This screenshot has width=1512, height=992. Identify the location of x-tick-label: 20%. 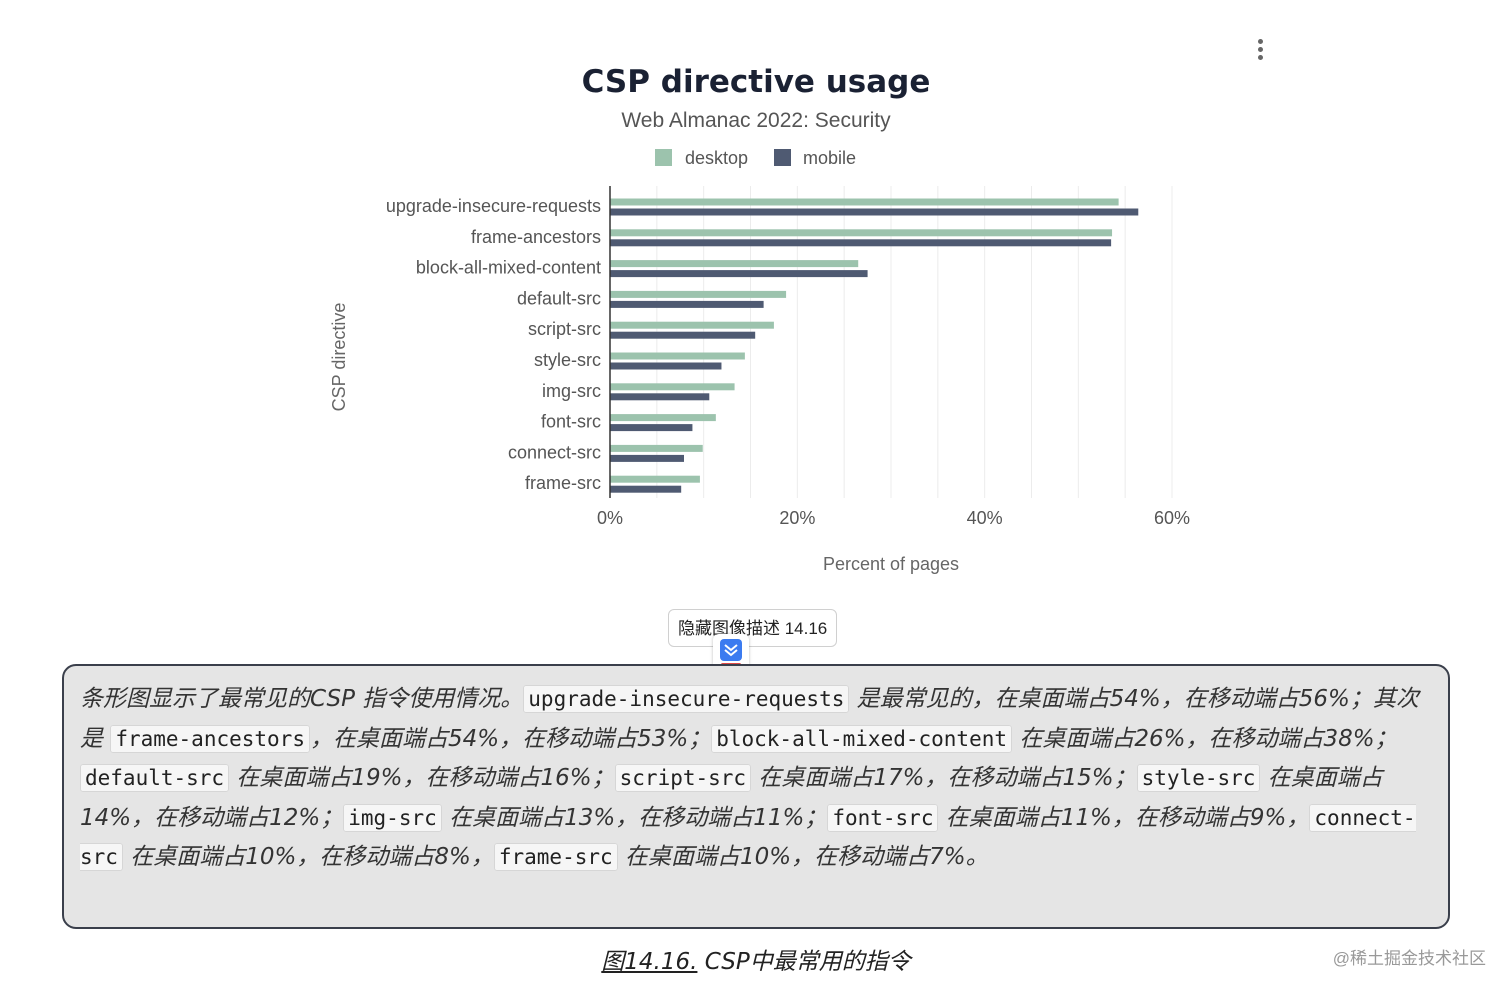
(797, 518).